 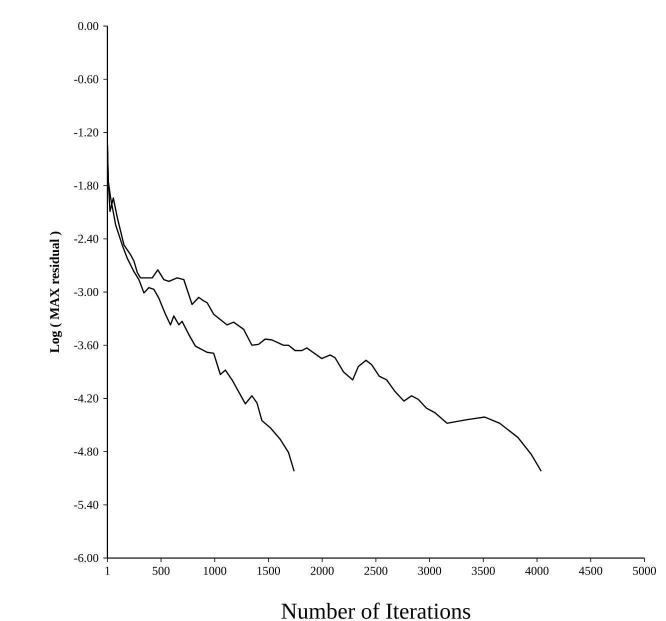 I want to click on y-tick-label: 0.00, so click(x=88, y=26).